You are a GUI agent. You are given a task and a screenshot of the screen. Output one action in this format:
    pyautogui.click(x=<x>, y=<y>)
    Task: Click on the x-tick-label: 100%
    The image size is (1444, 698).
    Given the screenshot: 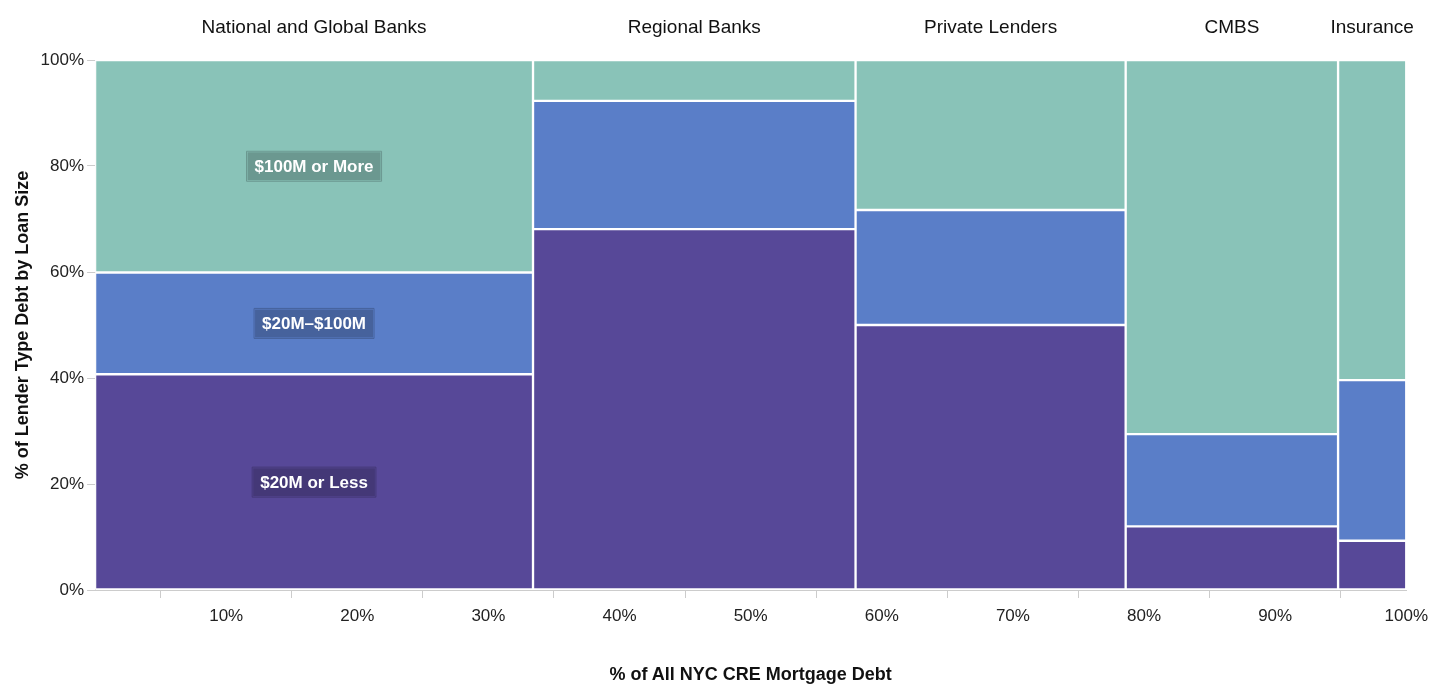 What is the action you would take?
    pyautogui.click(x=1406, y=615)
    